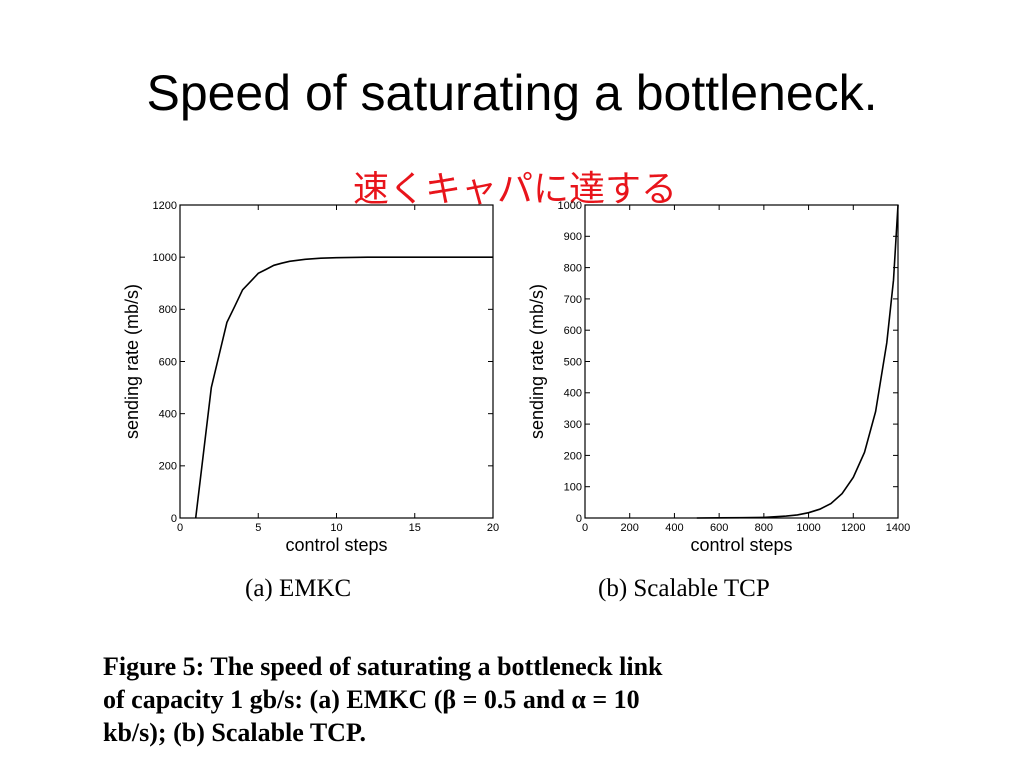 The width and height of the screenshot is (1024, 768). What do you see at coordinates (764, 528) in the screenshot?
I see `x-tick-label: 800` at bounding box center [764, 528].